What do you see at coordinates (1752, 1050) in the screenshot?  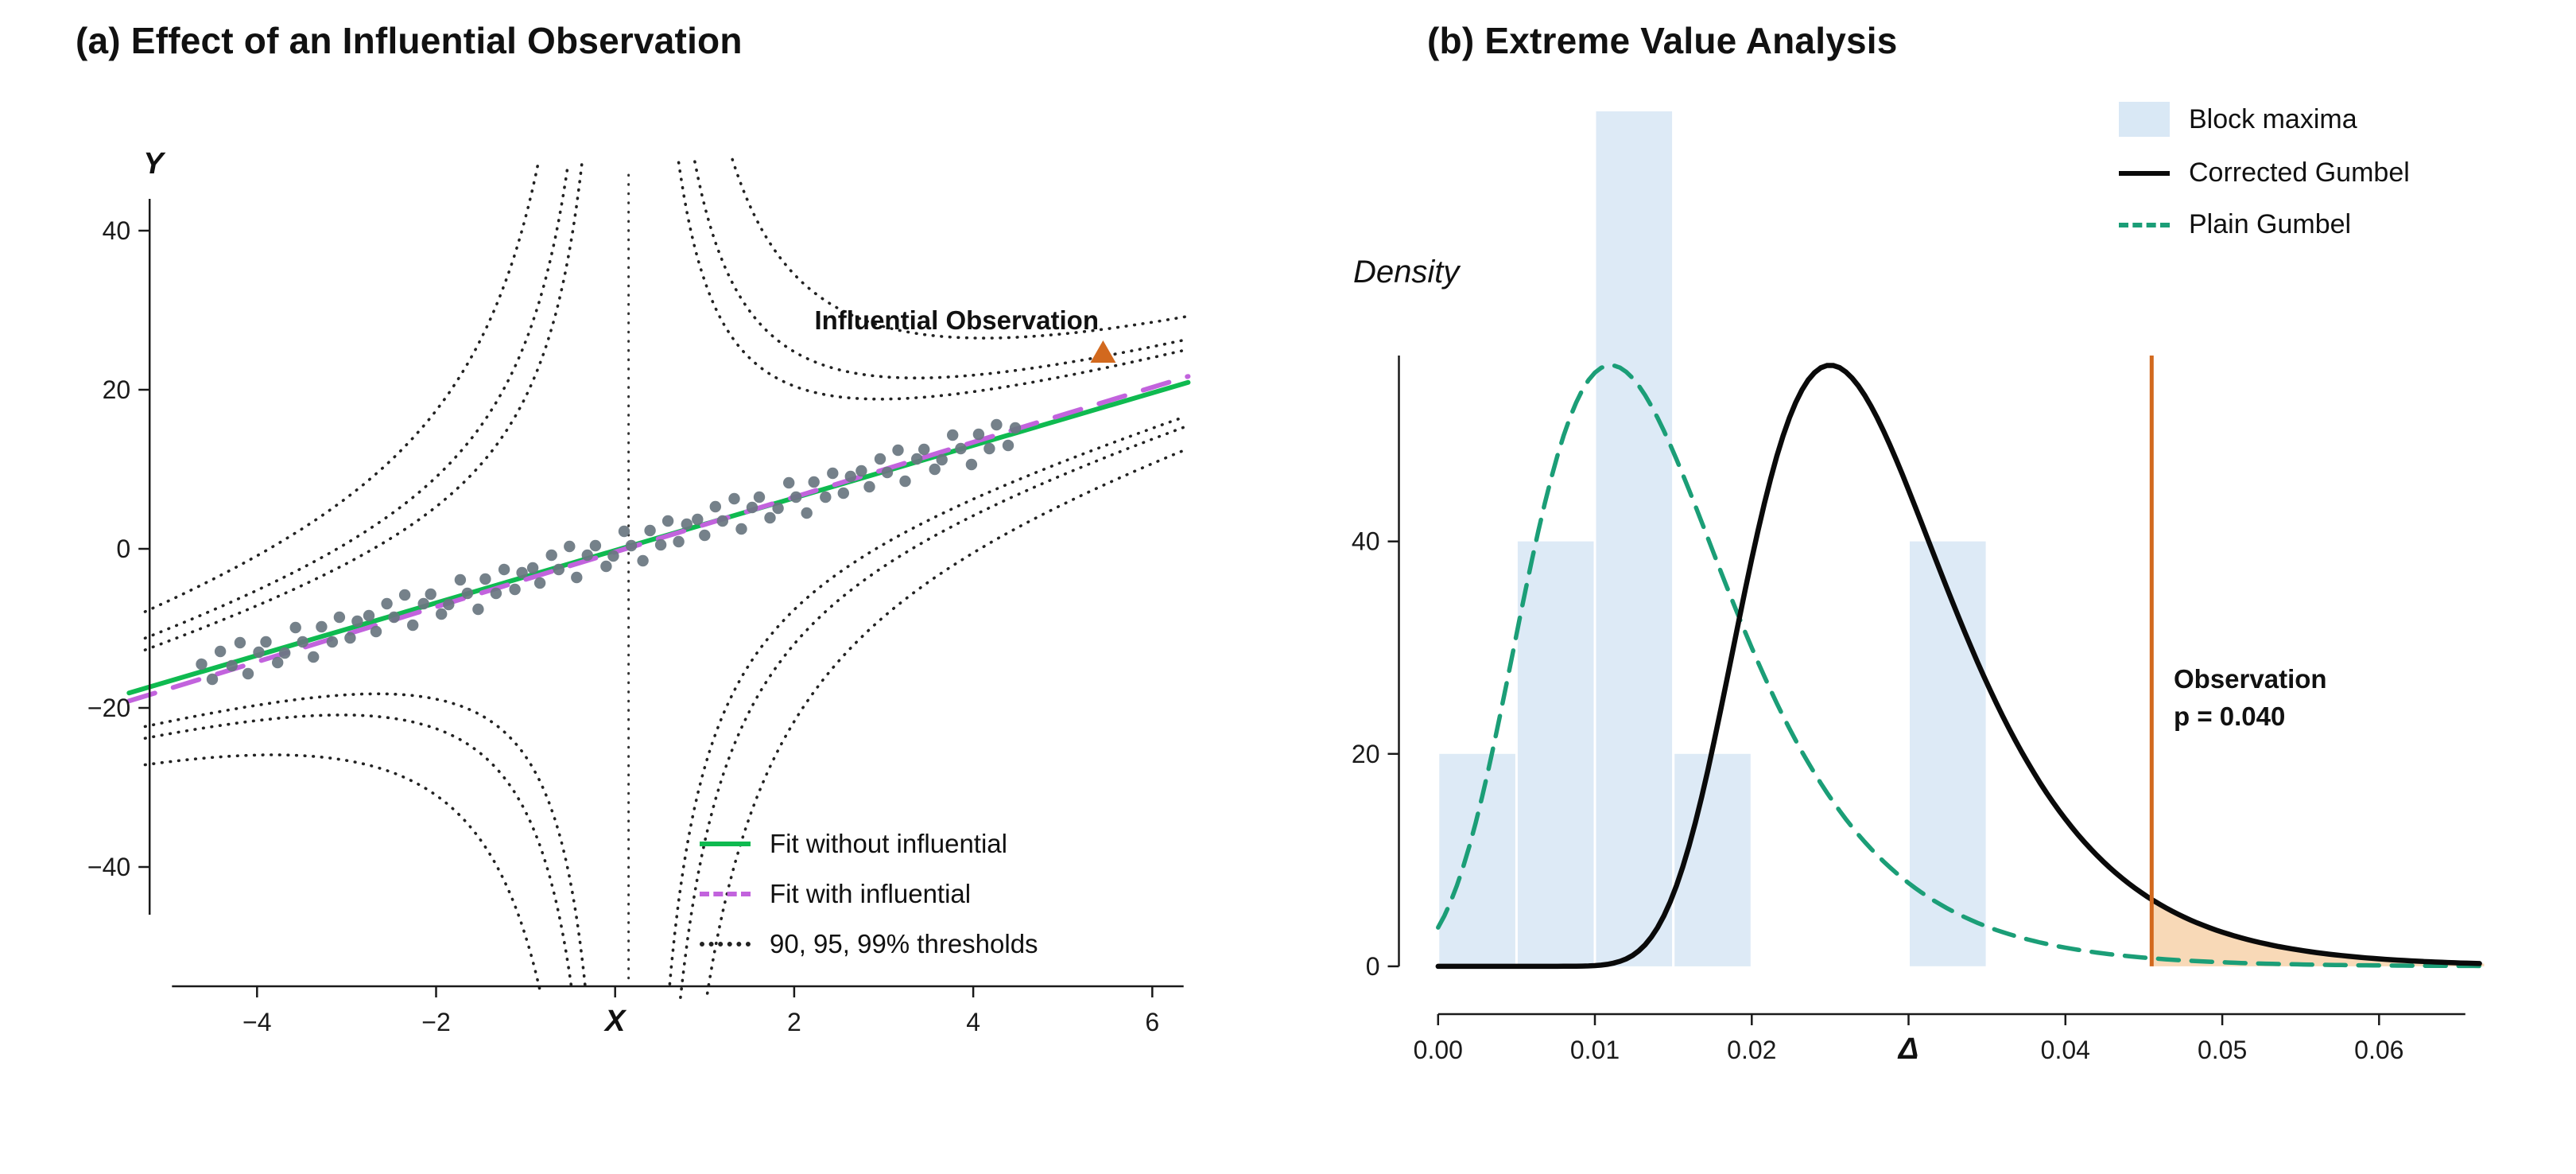 I see `x-tick-label: 0.02` at bounding box center [1752, 1050].